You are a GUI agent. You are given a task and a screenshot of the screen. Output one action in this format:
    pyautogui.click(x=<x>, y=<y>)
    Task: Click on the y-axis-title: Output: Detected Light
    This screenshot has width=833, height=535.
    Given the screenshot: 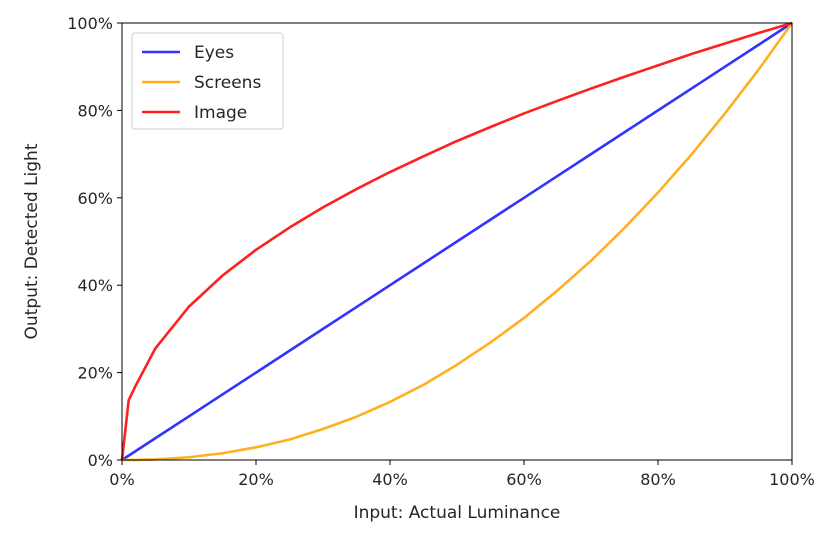 What is the action you would take?
    pyautogui.click(x=32, y=241)
    